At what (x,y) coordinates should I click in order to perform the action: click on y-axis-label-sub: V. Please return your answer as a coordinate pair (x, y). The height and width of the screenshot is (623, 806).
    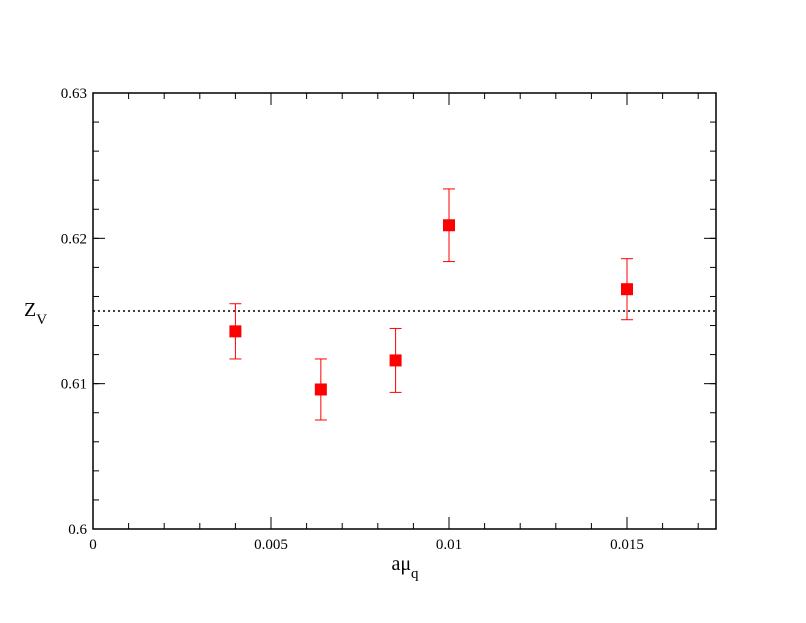
    Looking at the image, I should click on (41, 320).